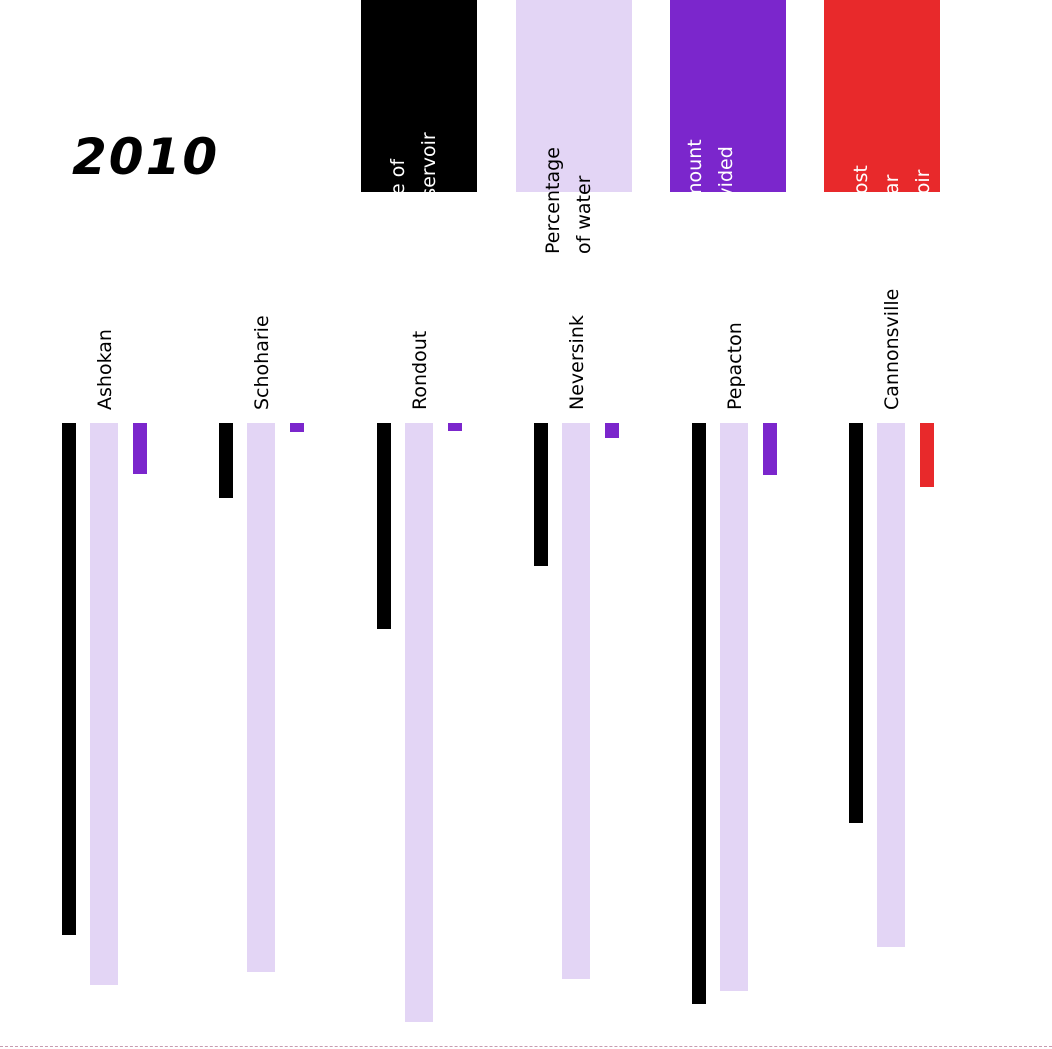  What do you see at coordinates (734, 366) in the screenshot?
I see `category-label-pepacton: Pepacton` at bounding box center [734, 366].